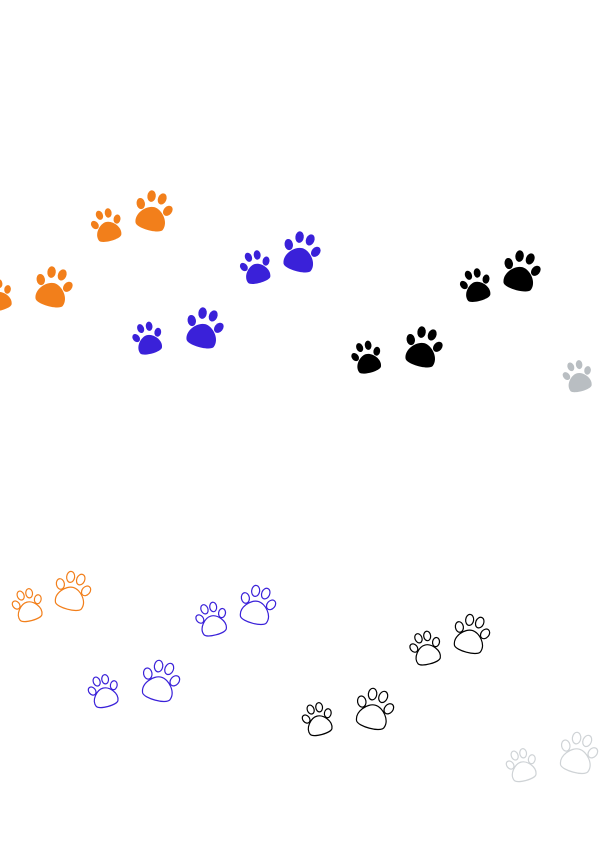 The width and height of the screenshot is (601, 851). I want to click on paw-trail-blue-solid, so click(227, 292).